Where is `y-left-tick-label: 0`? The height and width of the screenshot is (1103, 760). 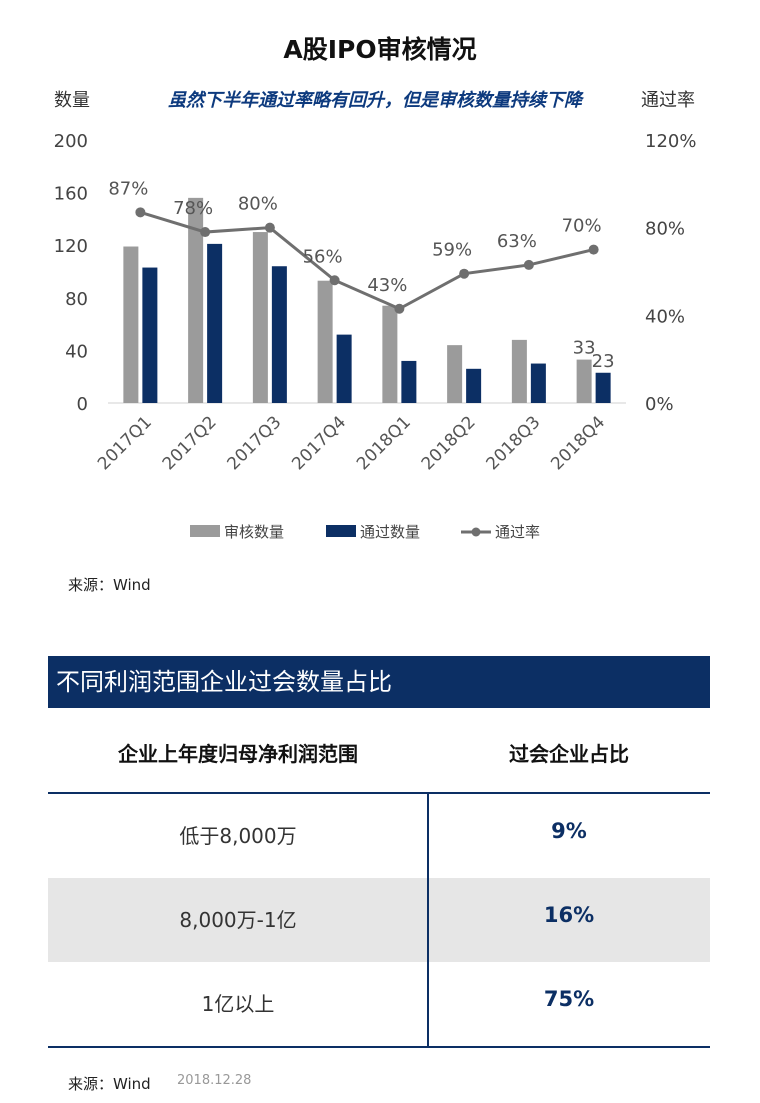 y-left-tick-label: 0 is located at coordinates (82, 404).